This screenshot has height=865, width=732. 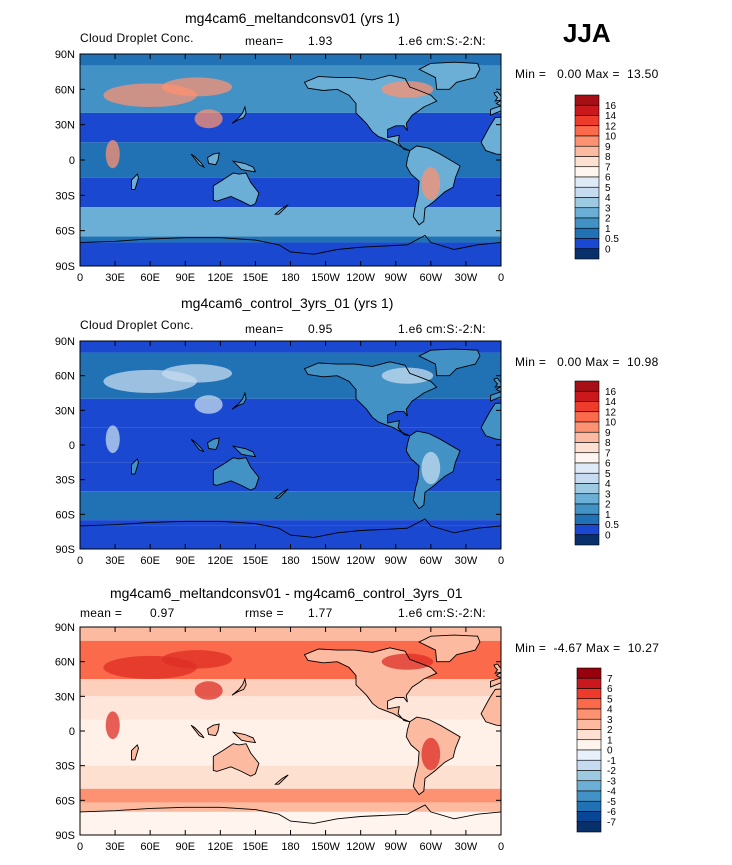 I want to click on panel-1-mean-value: 1.93, so click(x=320, y=41).